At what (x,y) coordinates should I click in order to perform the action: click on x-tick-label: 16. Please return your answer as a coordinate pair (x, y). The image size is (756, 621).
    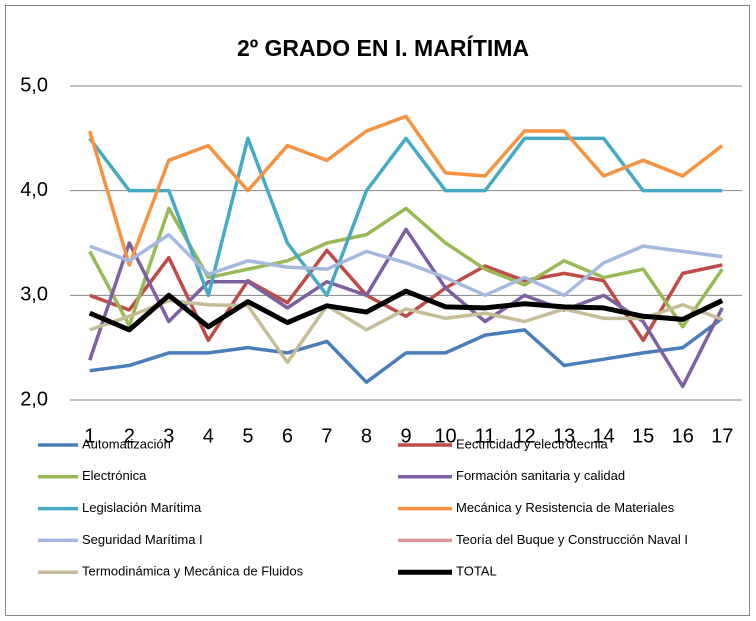
    Looking at the image, I should click on (683, 436).